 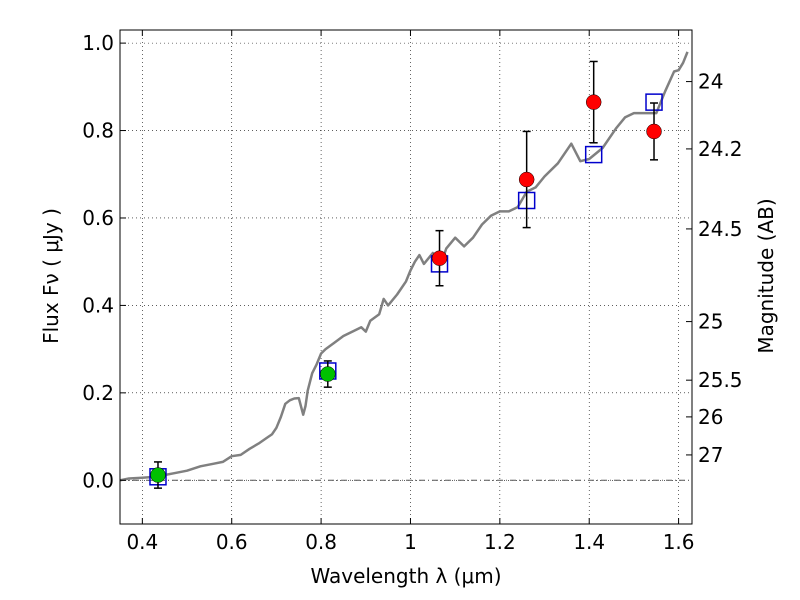 What do you see at coordinates (98, 480) in the screenshot?
I see `y-tick-label: 0.0` at bounding box center [98, 480].